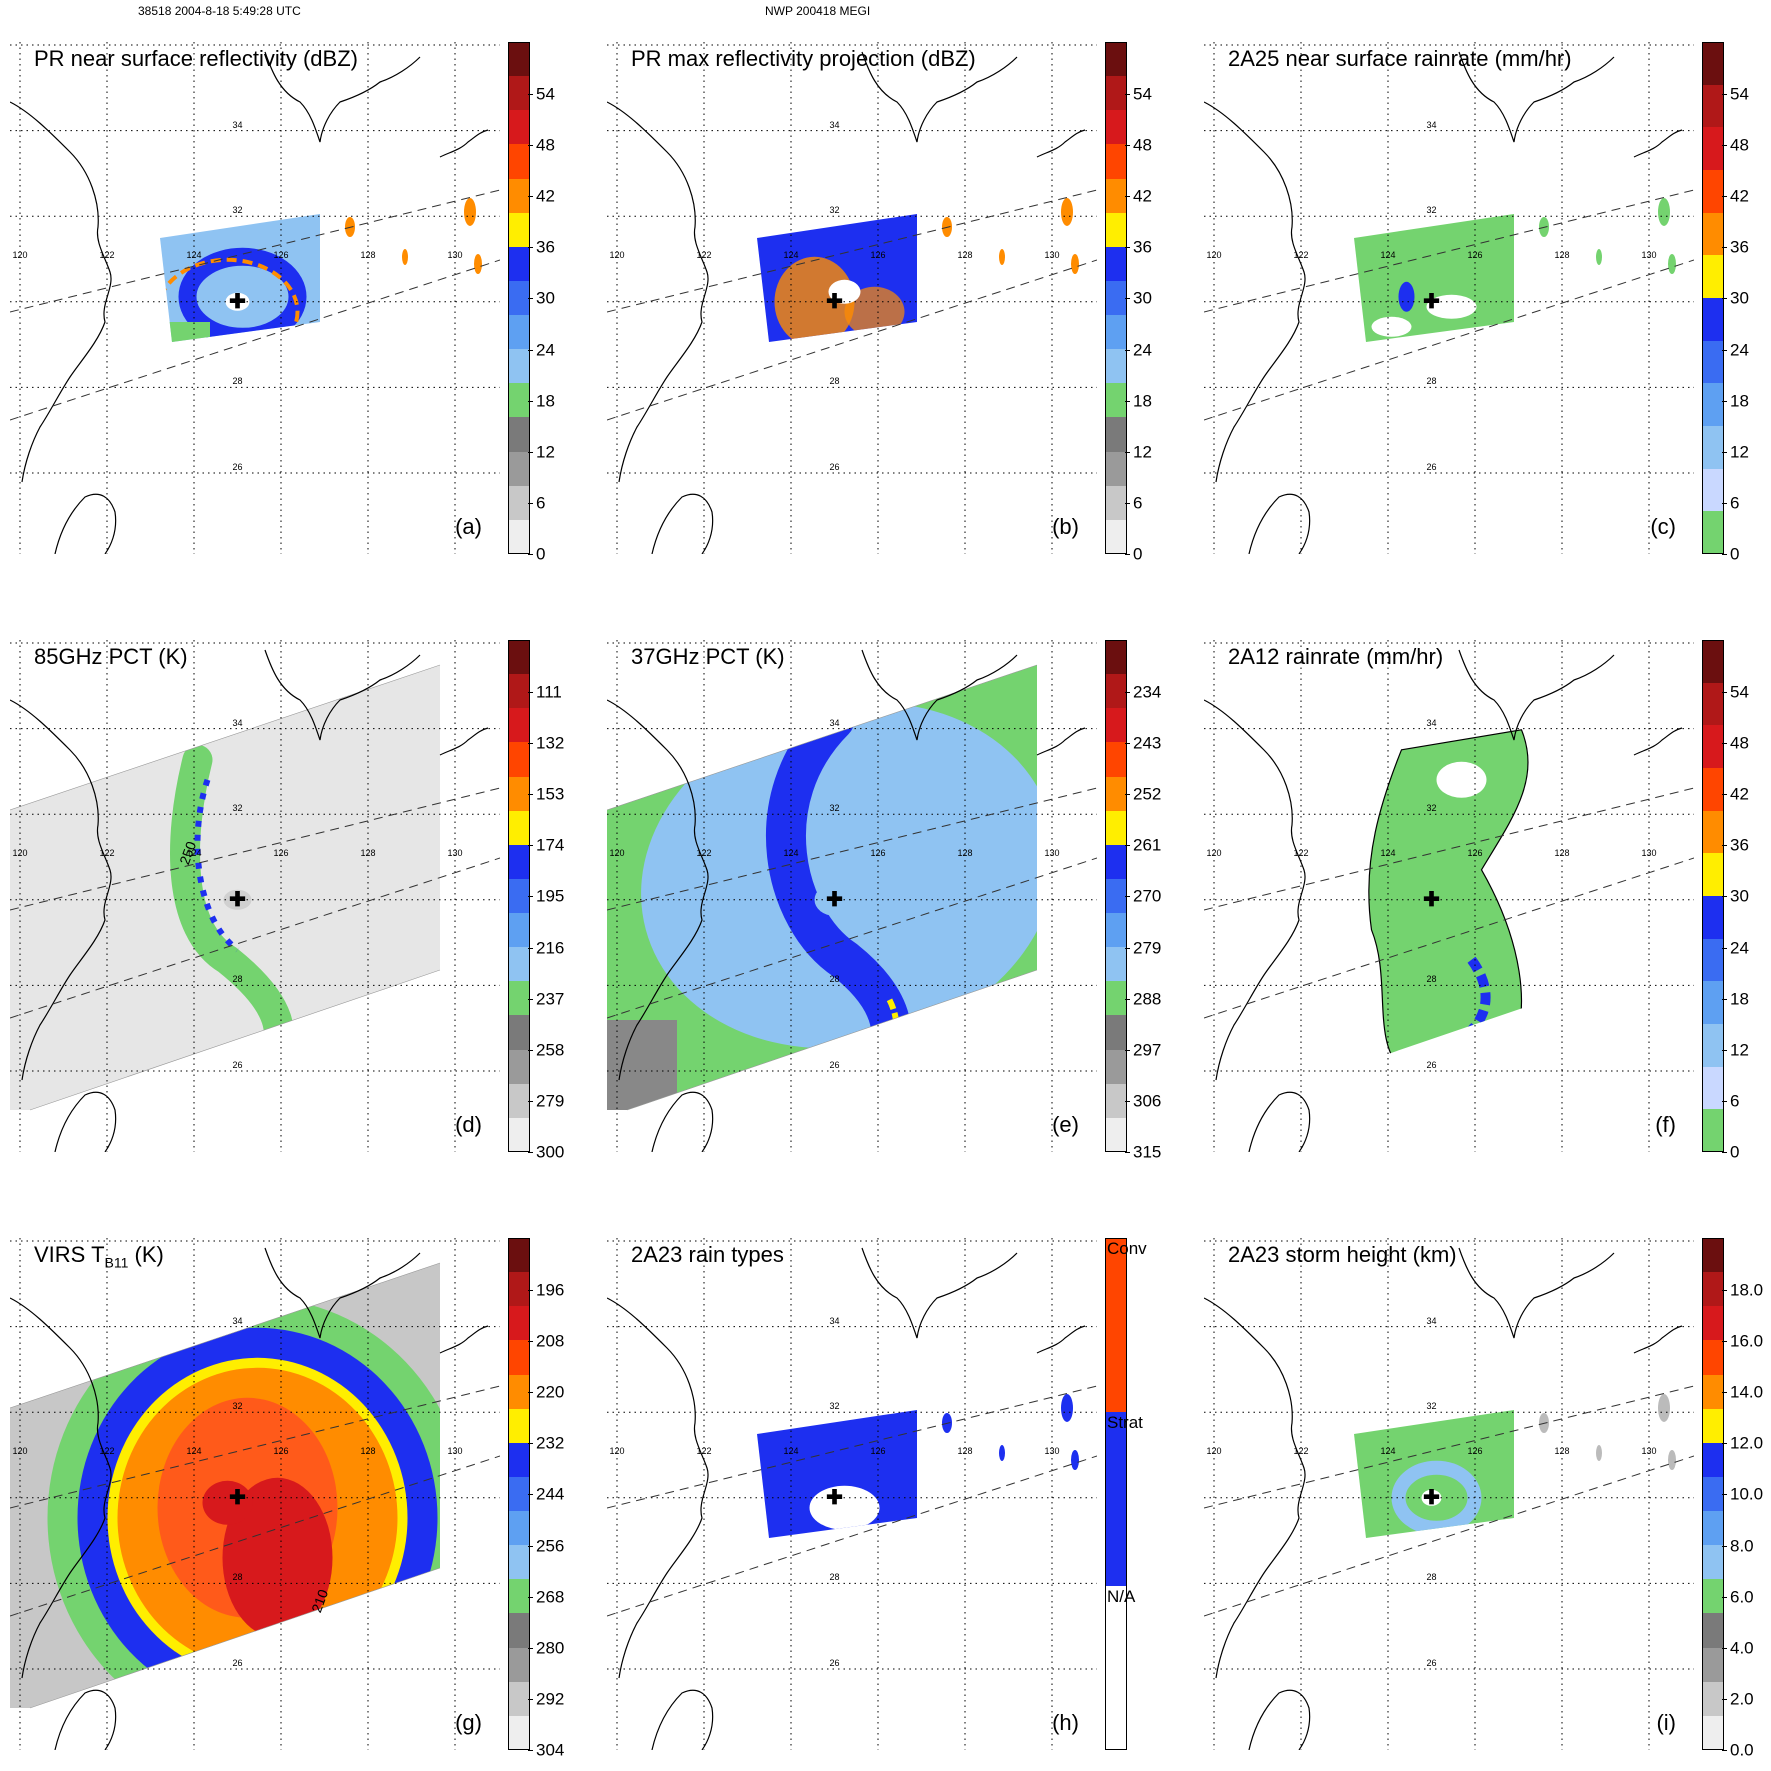 Image resolution: width=1771 pixels, height=1771 pixels. I want to click on lat-label: 26, so click(237, 1663).